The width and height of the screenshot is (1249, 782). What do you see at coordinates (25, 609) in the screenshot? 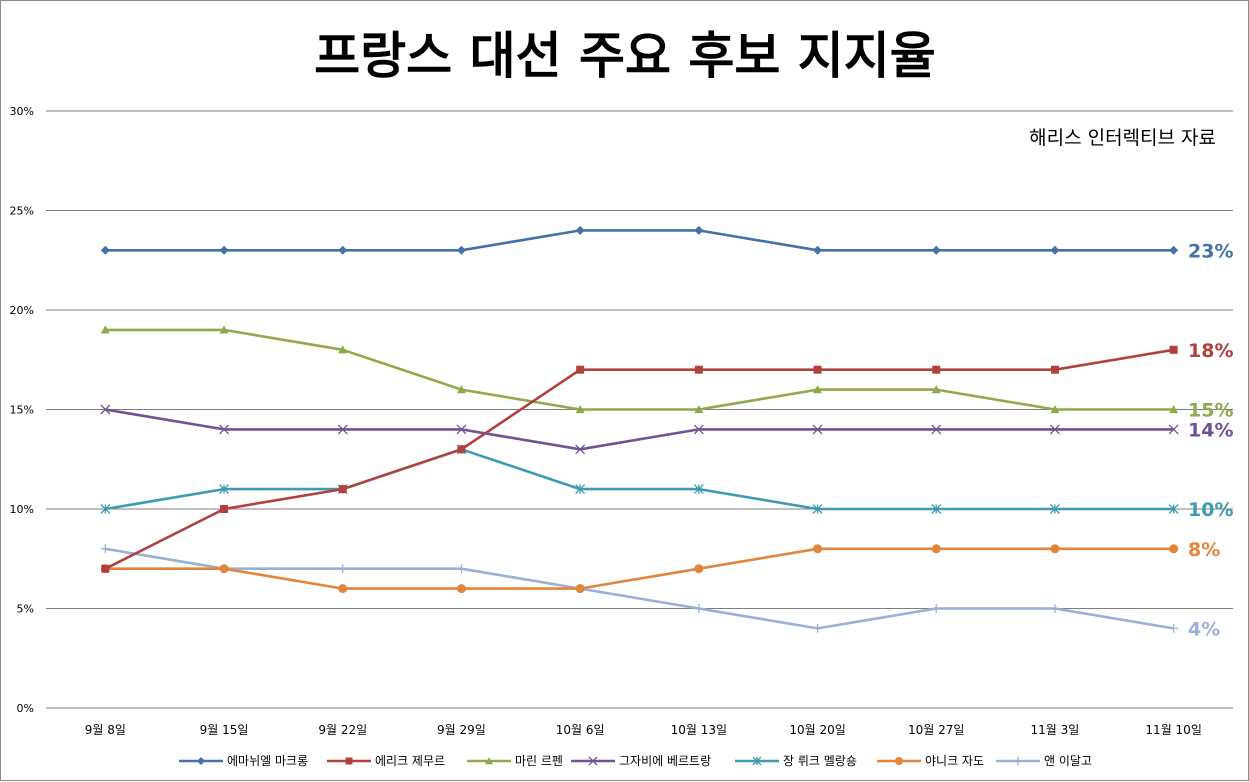
I see `y-tick-label: 5%` at bounding box center [25, 609].